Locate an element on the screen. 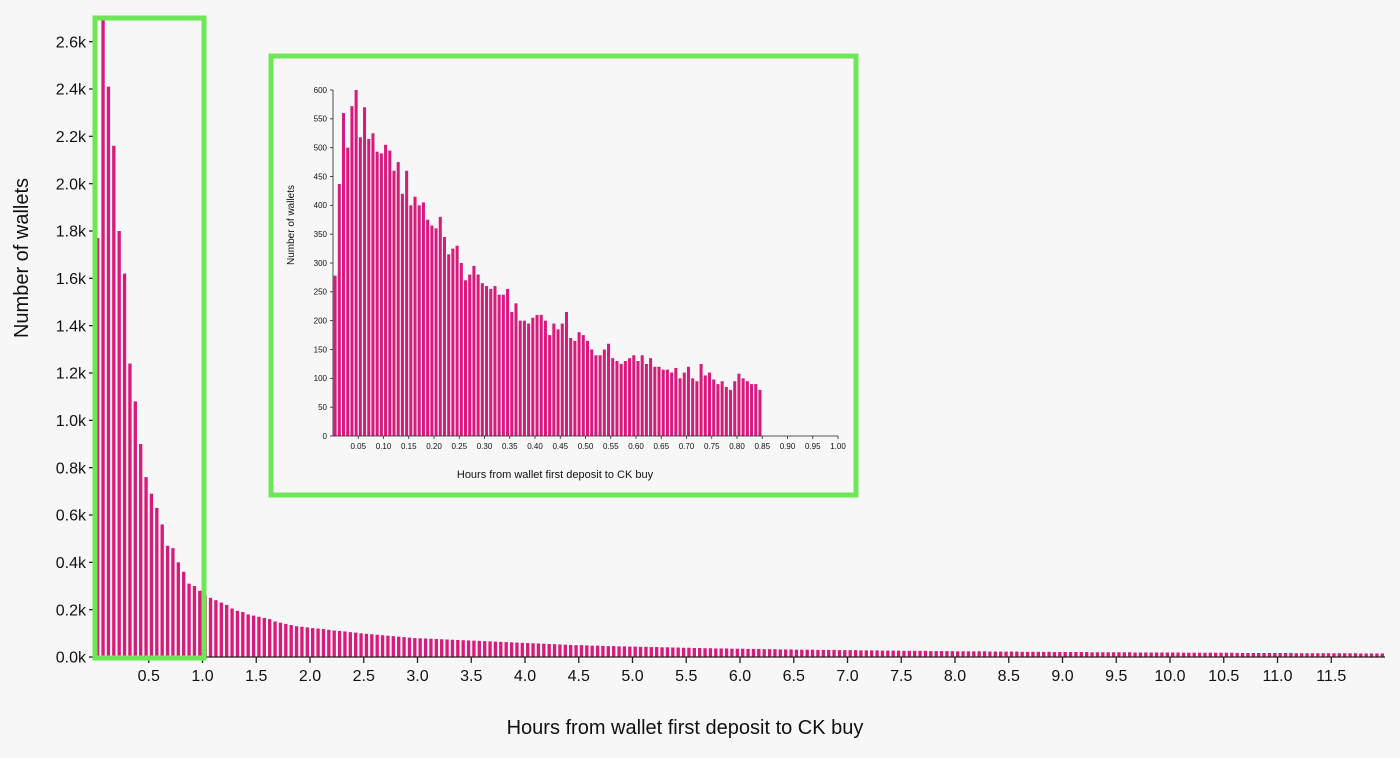 This screenshot has height=758, width=1400. main-x-tick-label: 8.5 is located at coordinates (1009, 676).